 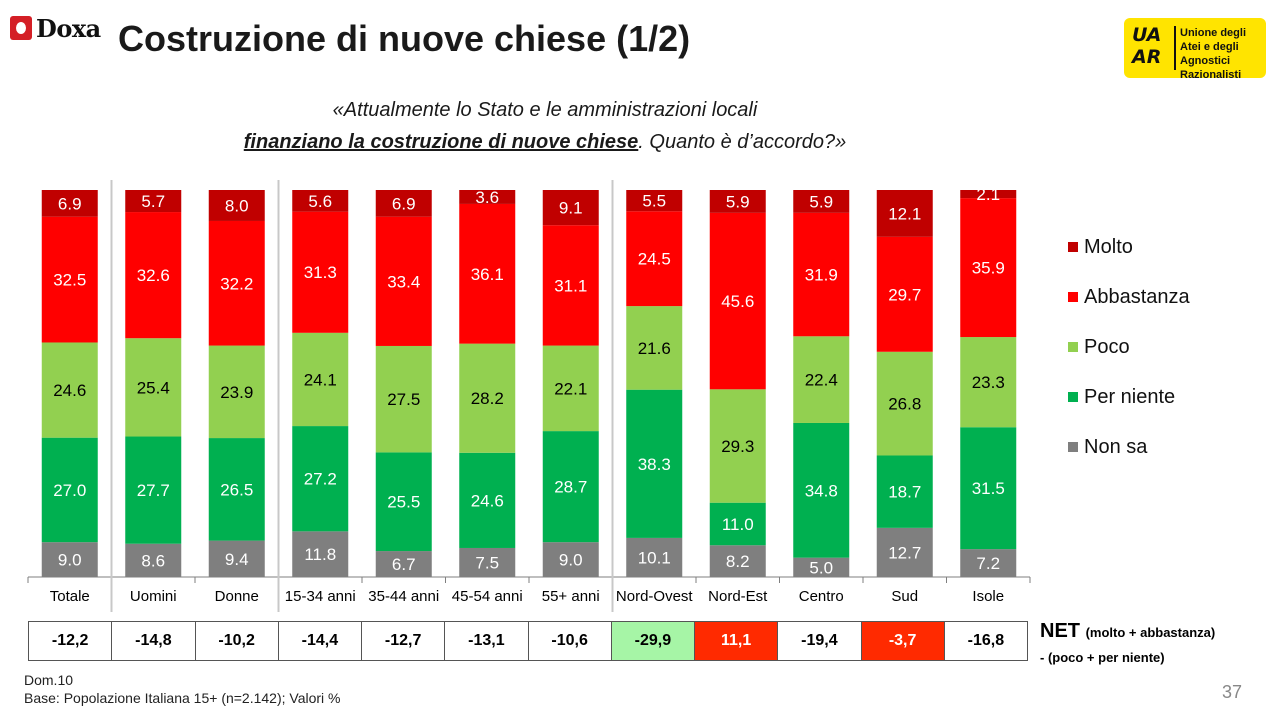 I want to click on bar-nord-est-non-sa, so click(x=737, y=561).